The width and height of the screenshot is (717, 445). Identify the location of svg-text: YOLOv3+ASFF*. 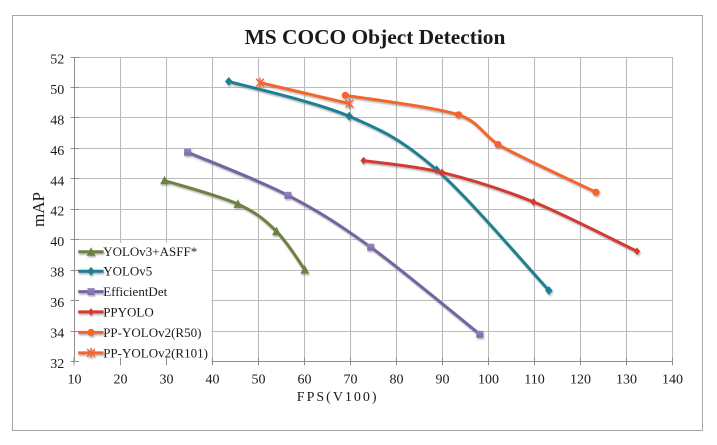
(150, 251).